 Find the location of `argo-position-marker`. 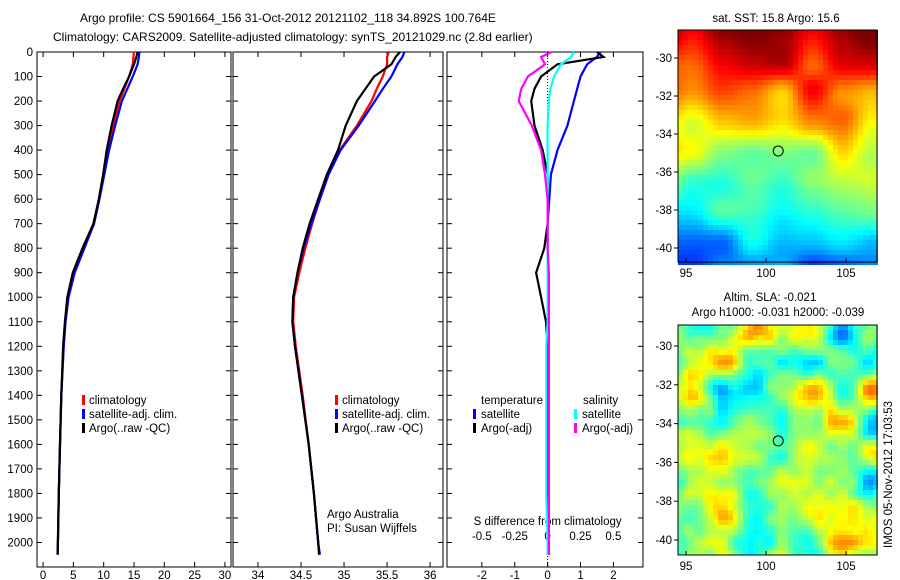

argo-position-marker is located at coordinates (778, 151).